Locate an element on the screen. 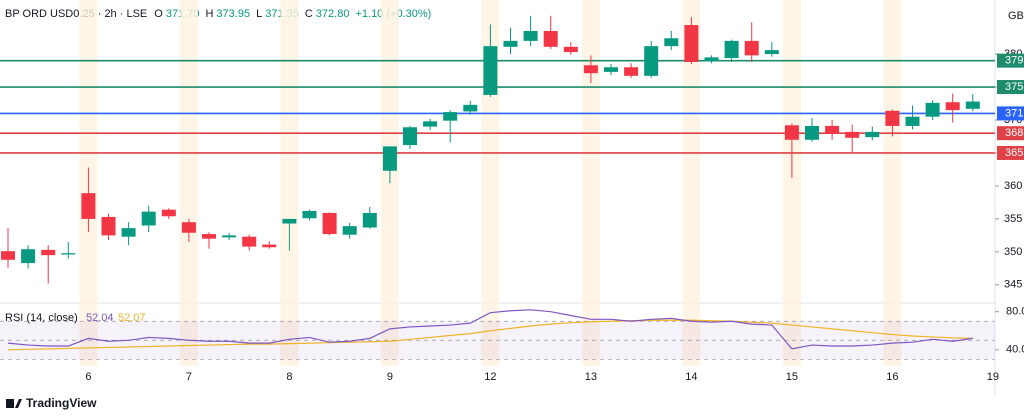 The image size is (1024, 417). ohlc-label: C is located at coordinates (308, 14).